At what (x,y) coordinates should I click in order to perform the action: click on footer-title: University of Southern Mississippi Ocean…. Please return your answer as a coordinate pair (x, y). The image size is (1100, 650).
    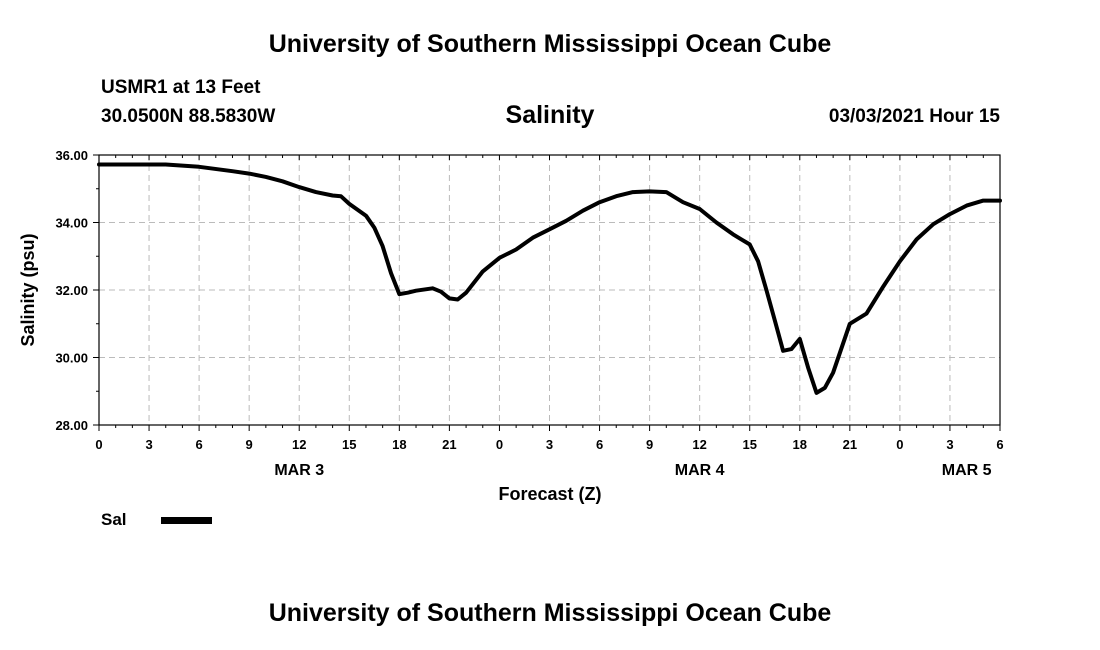
    Looking at the image, I should click on (550, 613).